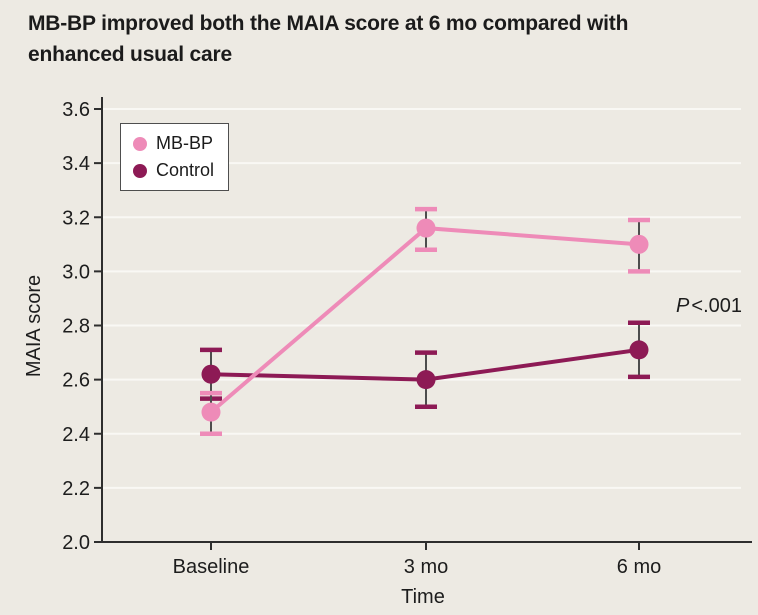 This screenshot has width=758, height=615. Describe the element at coordinates (426, 567) in the screenshot. I see `x-tick-label: 3 mo` at that location.